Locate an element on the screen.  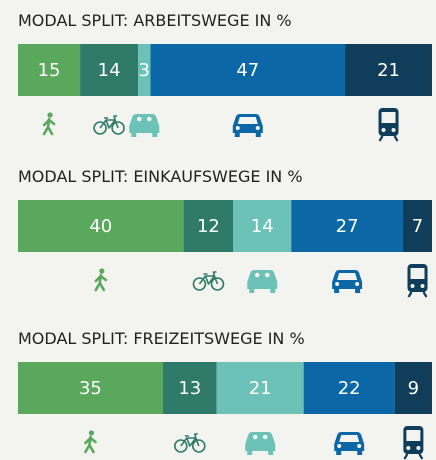
segment-label: 22 is located at coordinates (349, 388).